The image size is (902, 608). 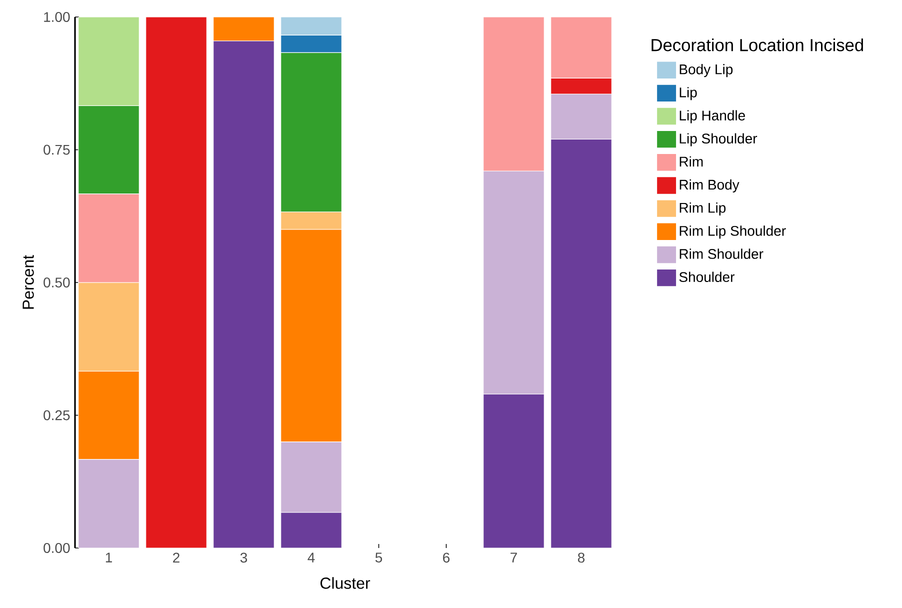 What do you see at coordinates (378, 557) in the screenshot?
I see `x-tick-label: 5` at bounding box center [378, 557].